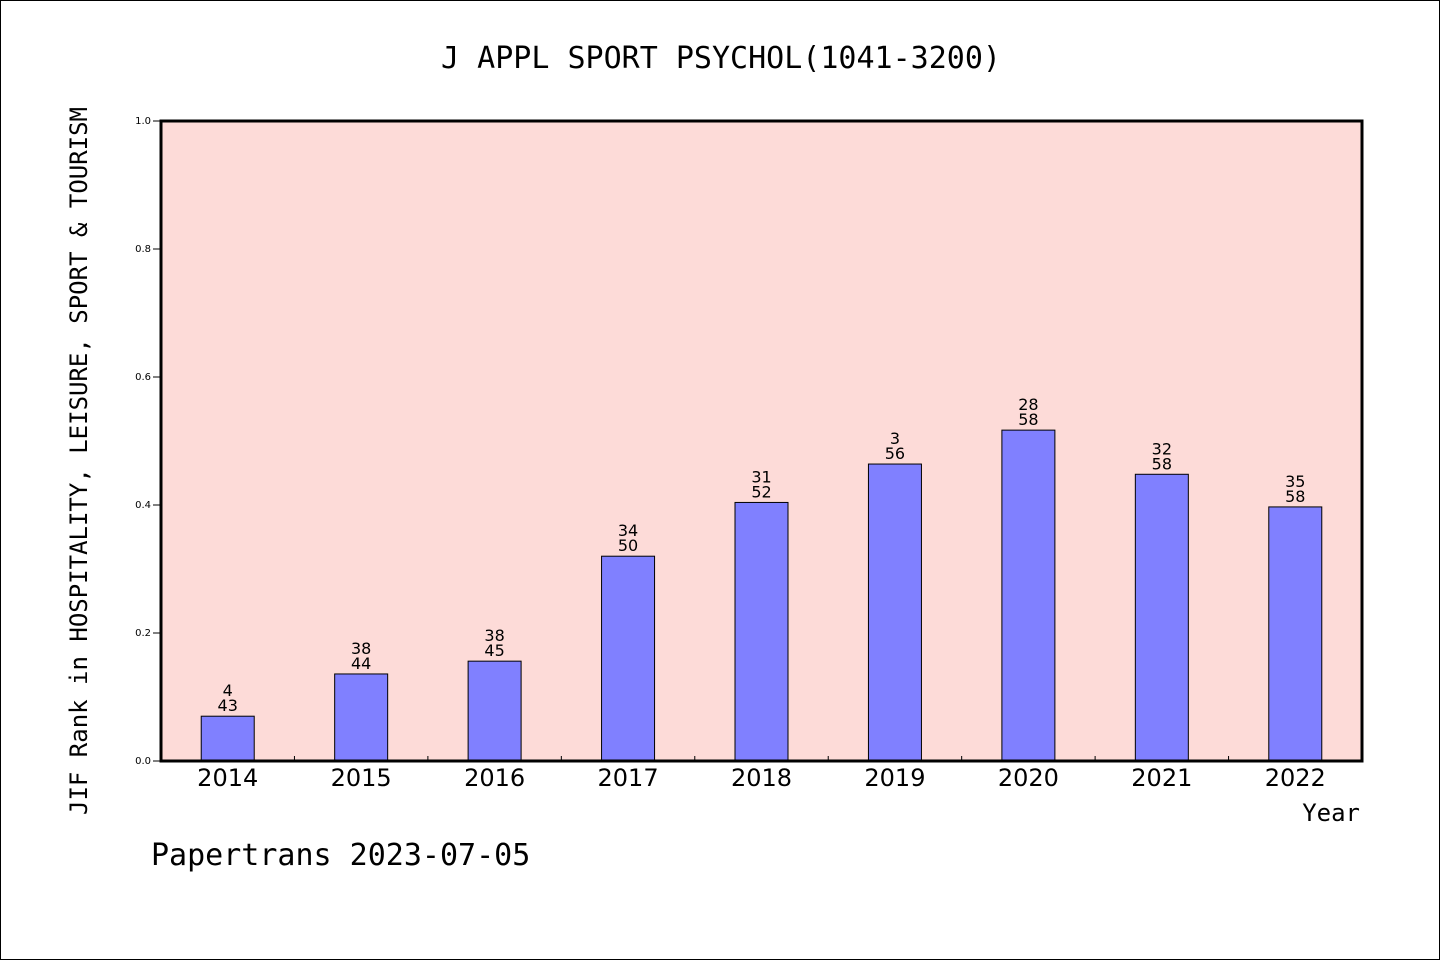 The image size is (1440, 961). I want to click on bar-2018, so click(761, 631).